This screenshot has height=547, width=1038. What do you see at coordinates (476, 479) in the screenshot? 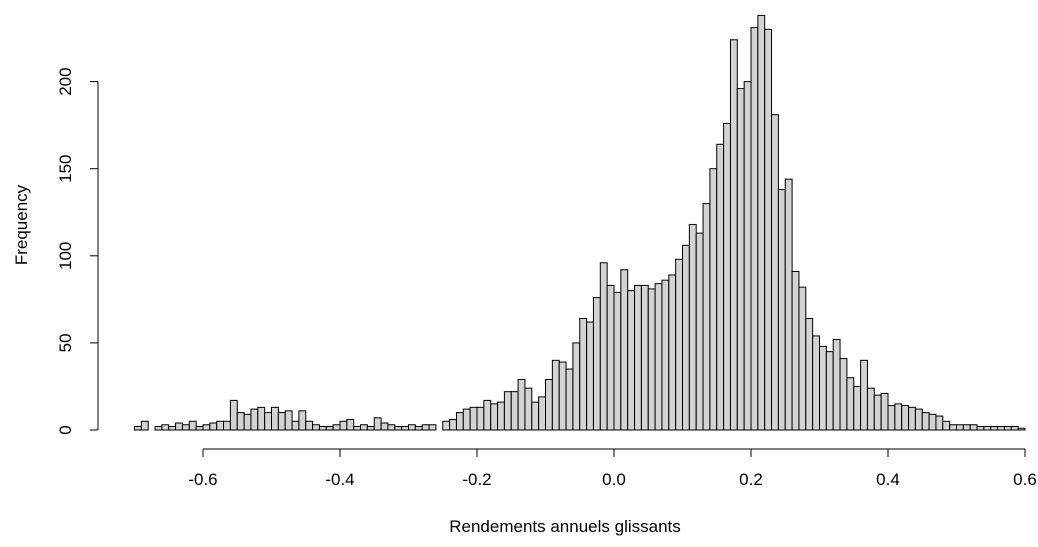
I see `x-tick-label: -0.2` at bounding box center [476, 479].